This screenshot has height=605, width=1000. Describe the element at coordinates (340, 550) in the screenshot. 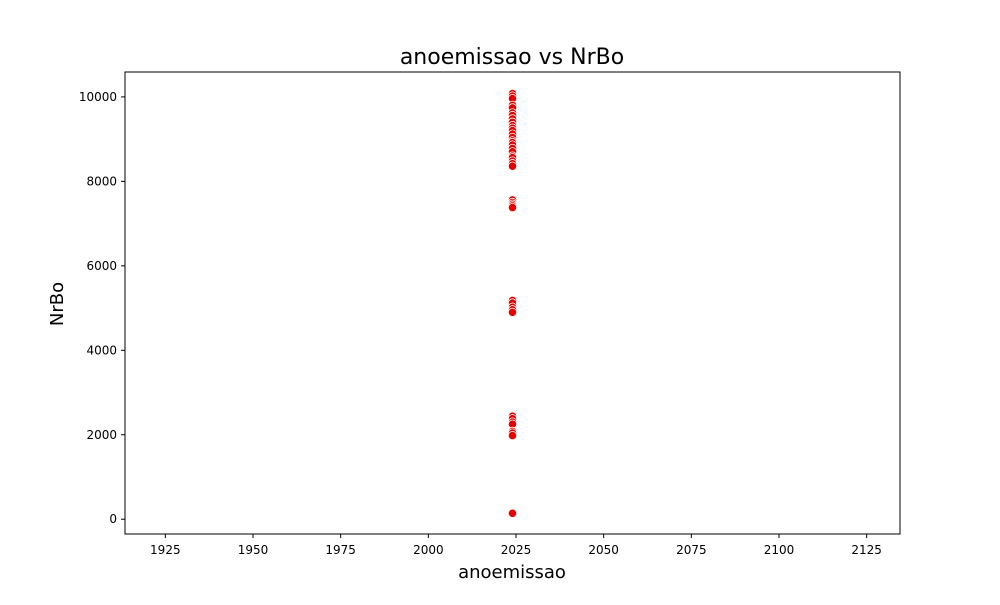

I see `x-tick-label: 1975` at that location.